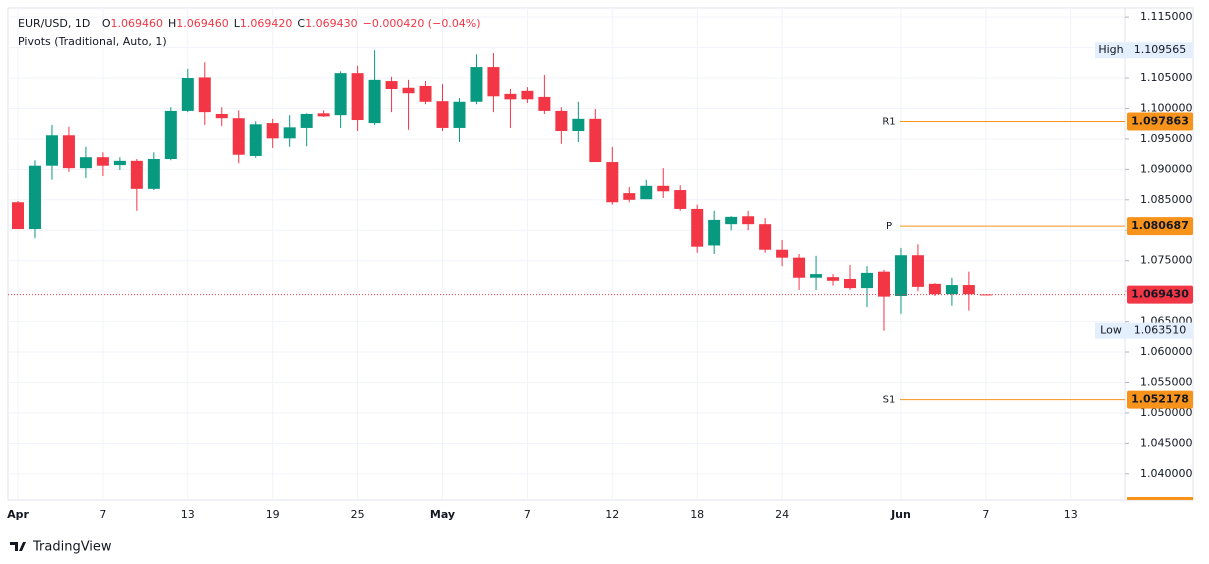 The image size is (1209, 564). What do you see at coordinates (900, 514) in the screenshot?
I see `x-tick-label: Jun` at bounding box center [900, 514].